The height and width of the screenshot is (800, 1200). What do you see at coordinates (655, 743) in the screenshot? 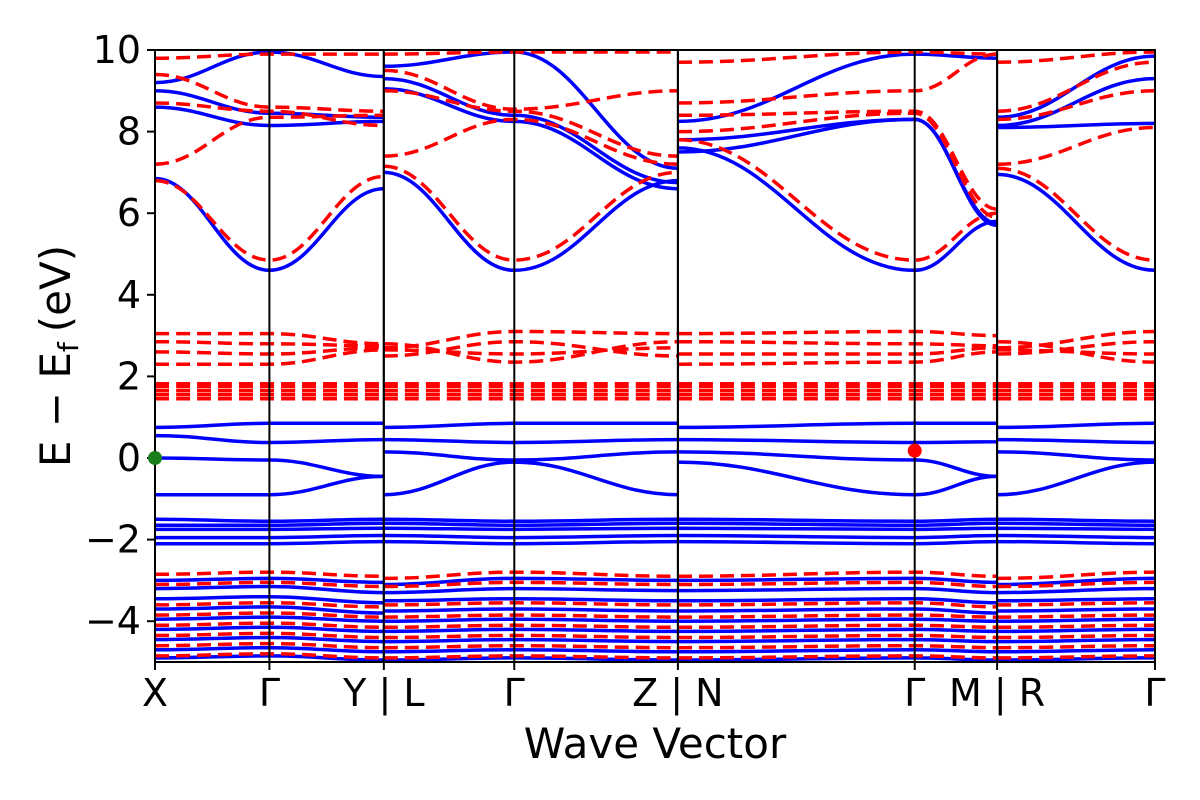
I see `x-axis-label: Wave Vector` at bounding box center [655, 743].